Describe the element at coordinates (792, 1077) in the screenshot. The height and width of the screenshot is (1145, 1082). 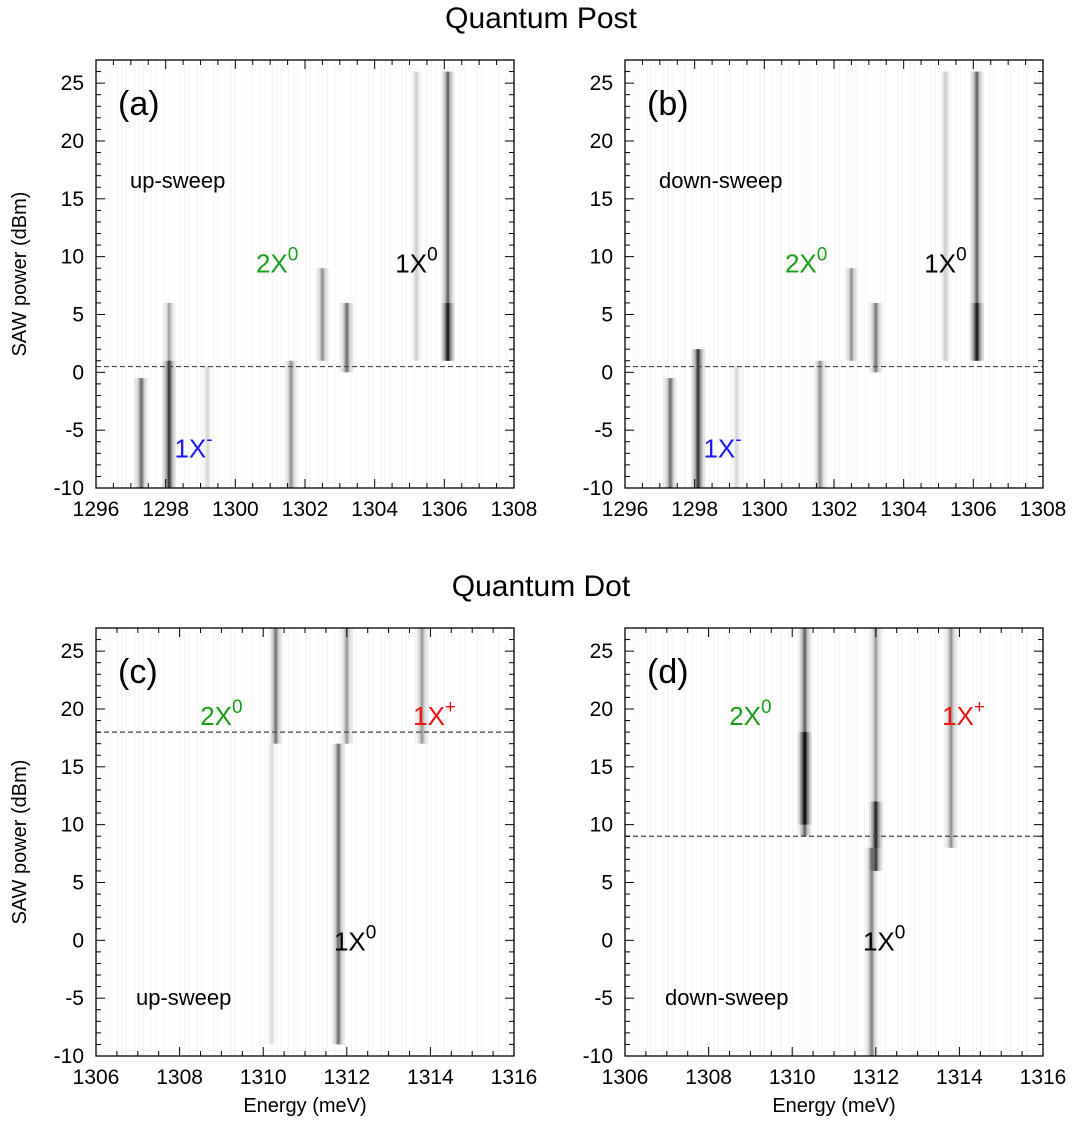
I see `x-tick-label: 1310` at that location.